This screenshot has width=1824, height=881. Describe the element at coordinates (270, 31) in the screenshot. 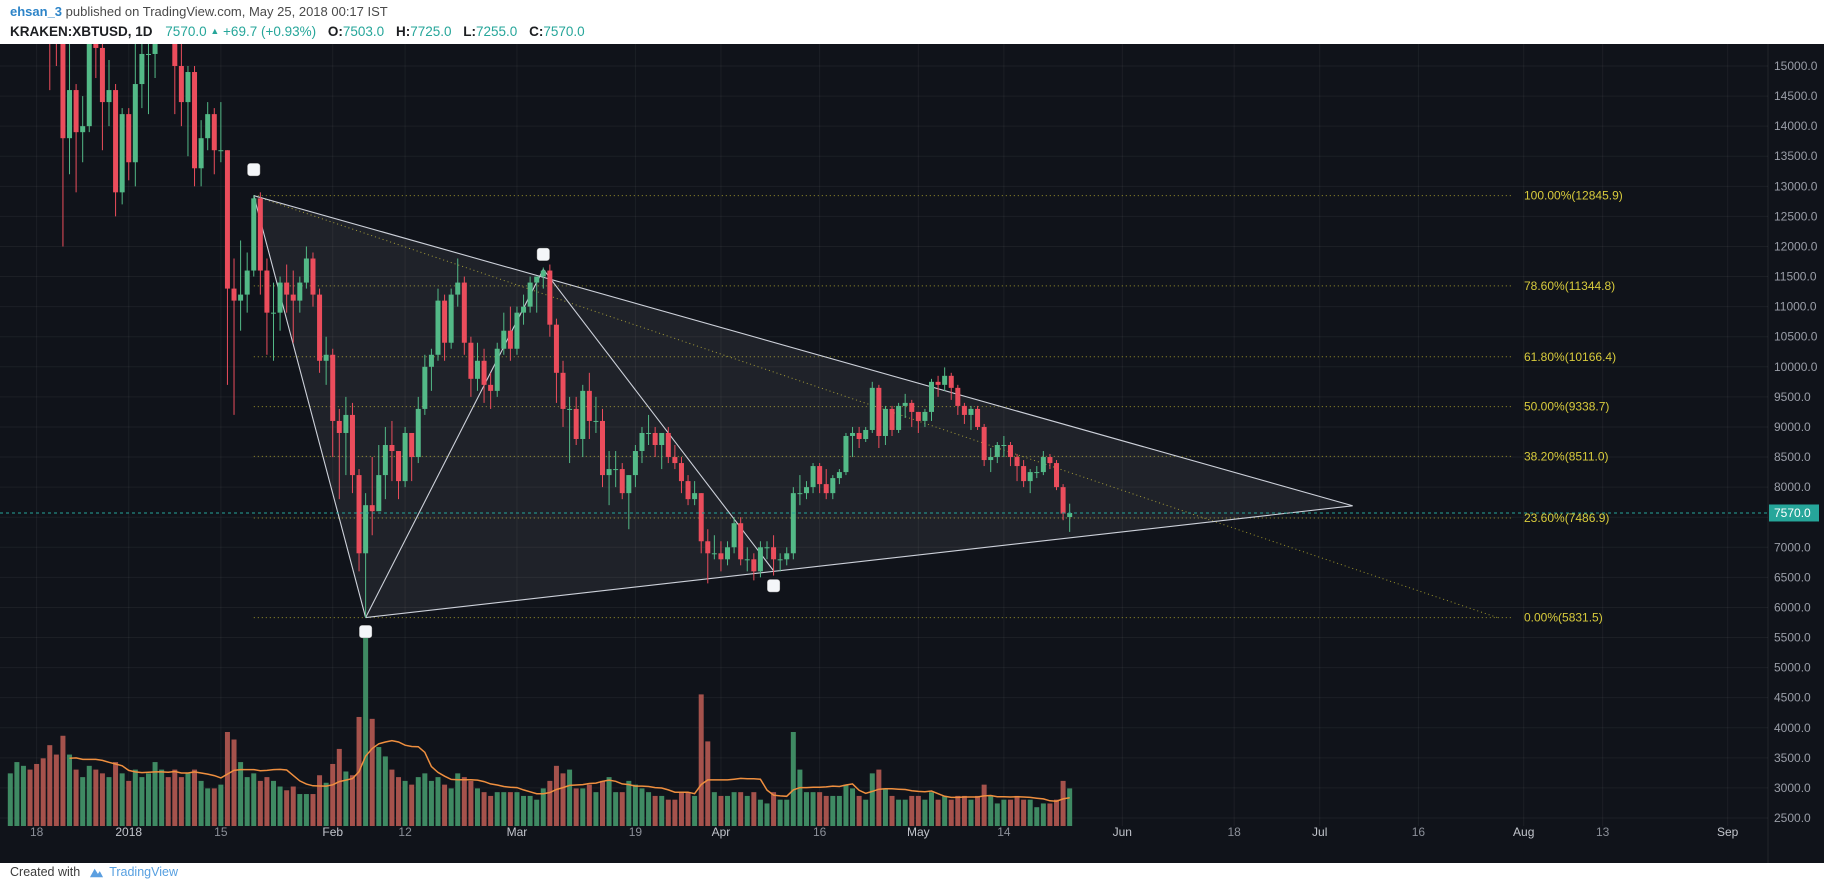

I see `change-text: +69.7 (+0.93%)` at that location.